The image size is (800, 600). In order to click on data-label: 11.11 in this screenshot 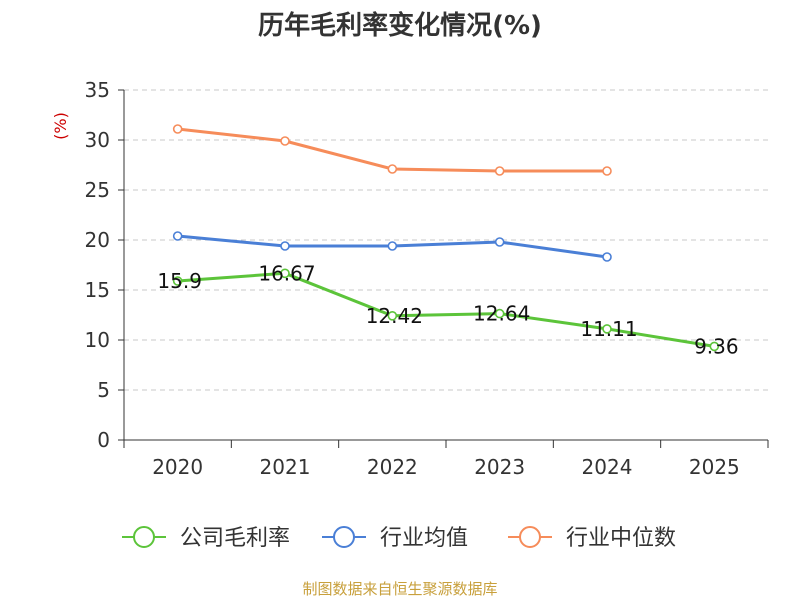, I will do `click(608, 329)`.